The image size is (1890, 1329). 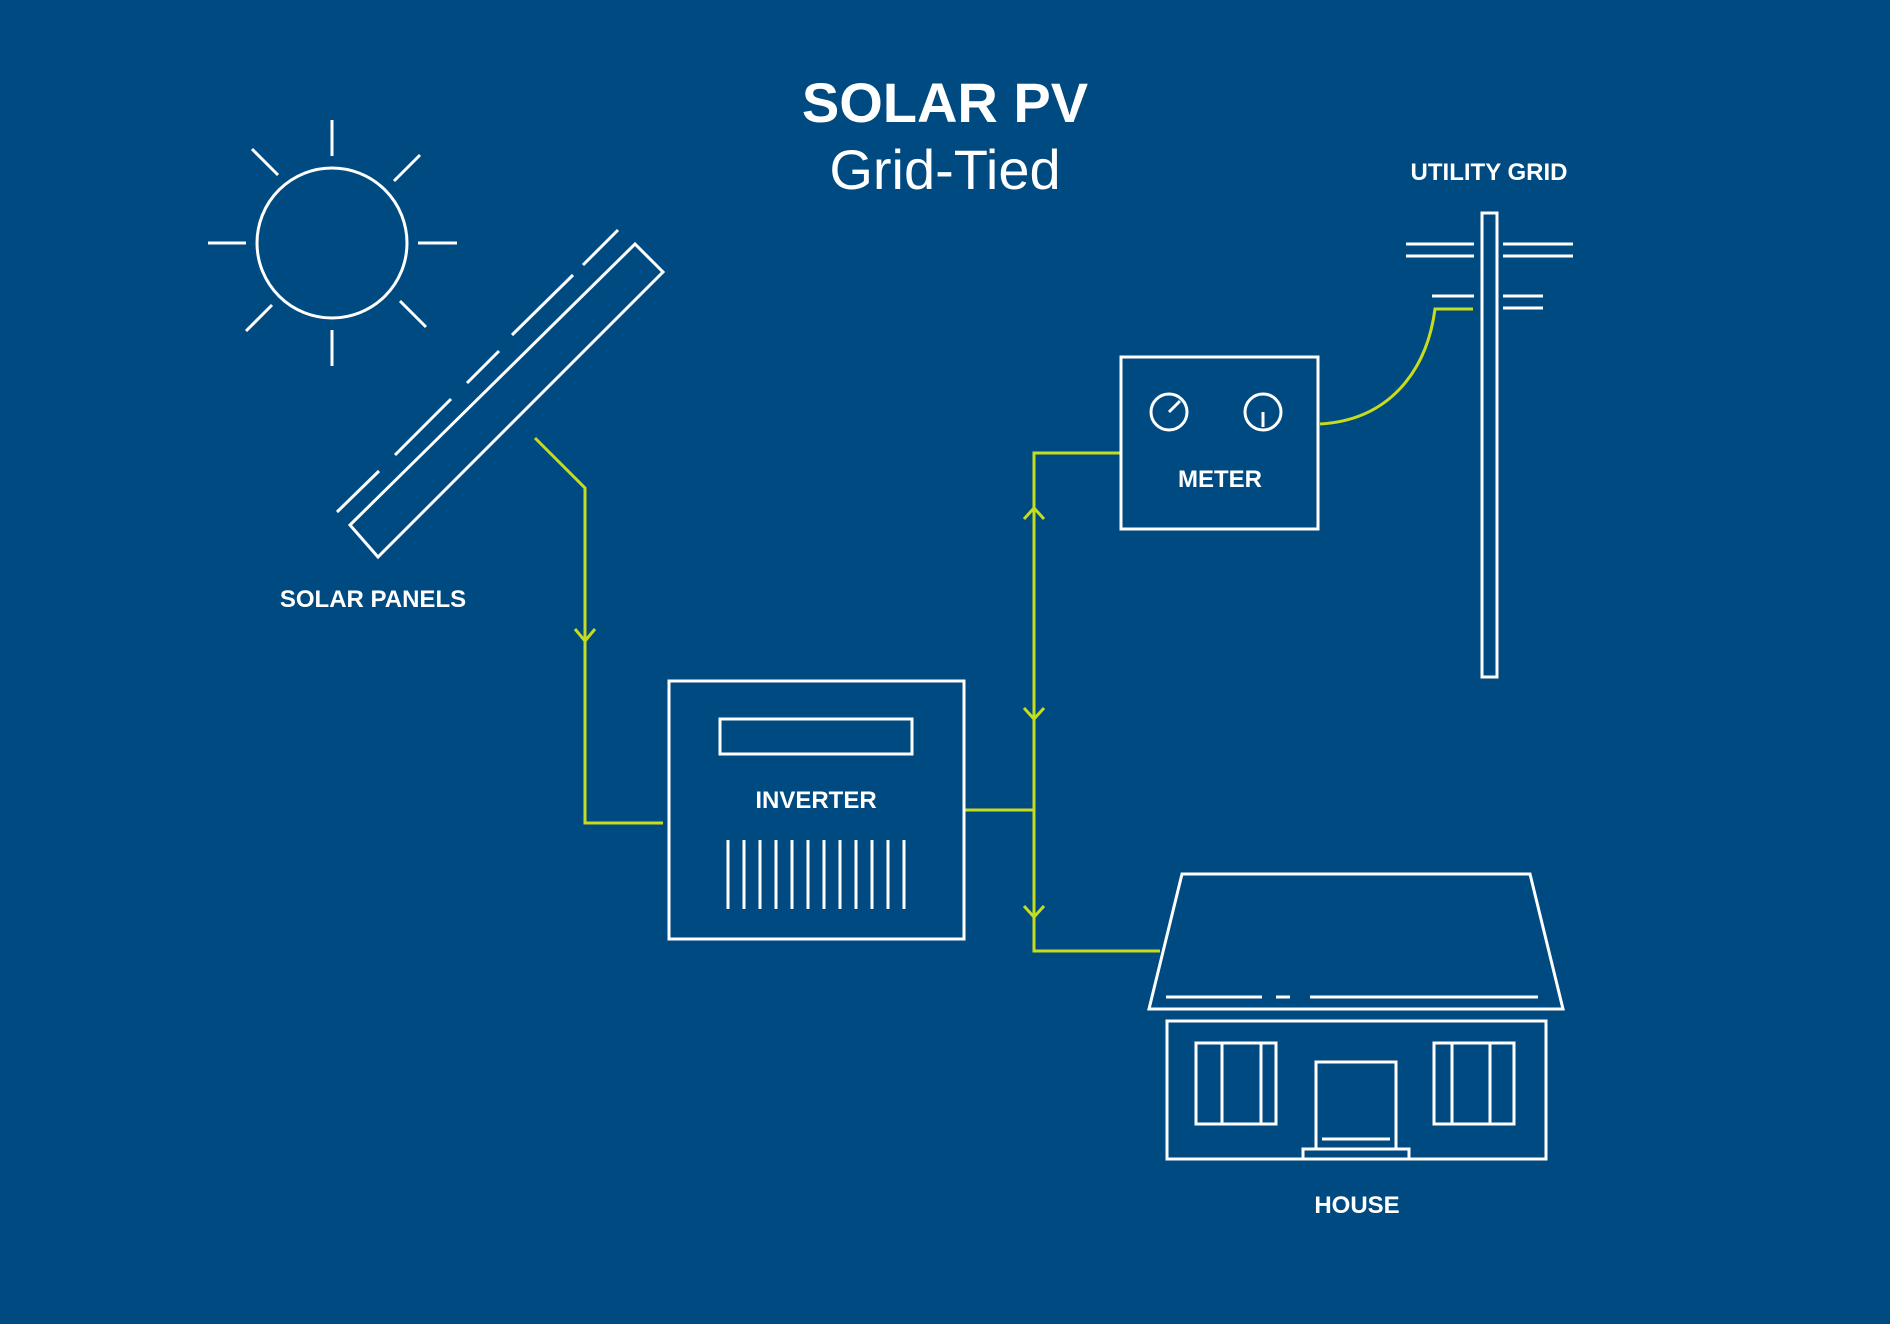 What do you see at coordinates (1356, 1205) in the screenshot?
I see `house-label: HOUSE` at bounding box center [1356, 1205].